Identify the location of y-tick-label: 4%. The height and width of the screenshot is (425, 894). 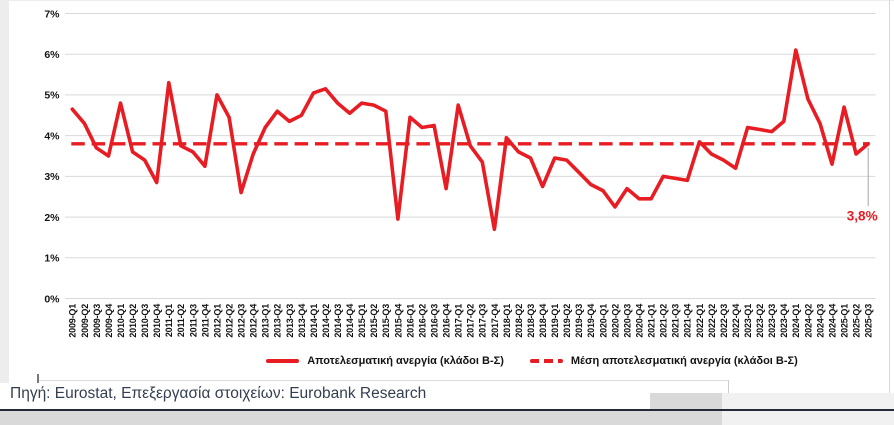
(52, 136).